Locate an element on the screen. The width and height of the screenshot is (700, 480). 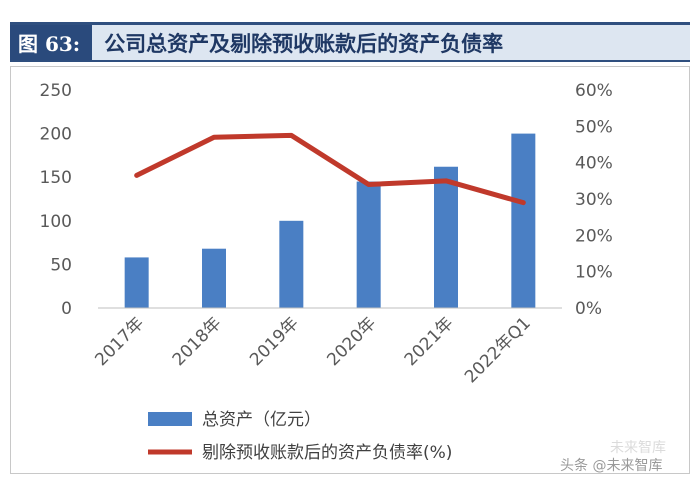
right-tick-label: 60% is located at coordinates (594, 91).